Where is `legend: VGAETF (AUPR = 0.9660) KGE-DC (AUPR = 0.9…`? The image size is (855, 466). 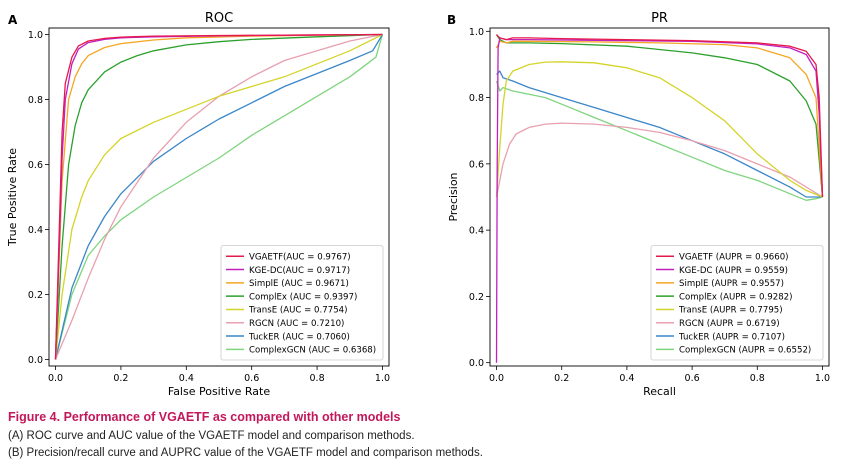 legend: VGAETF (AUPR = 0.9660) KGE-DC (AUPR = 0.9… is located at coordinates (737, 303).